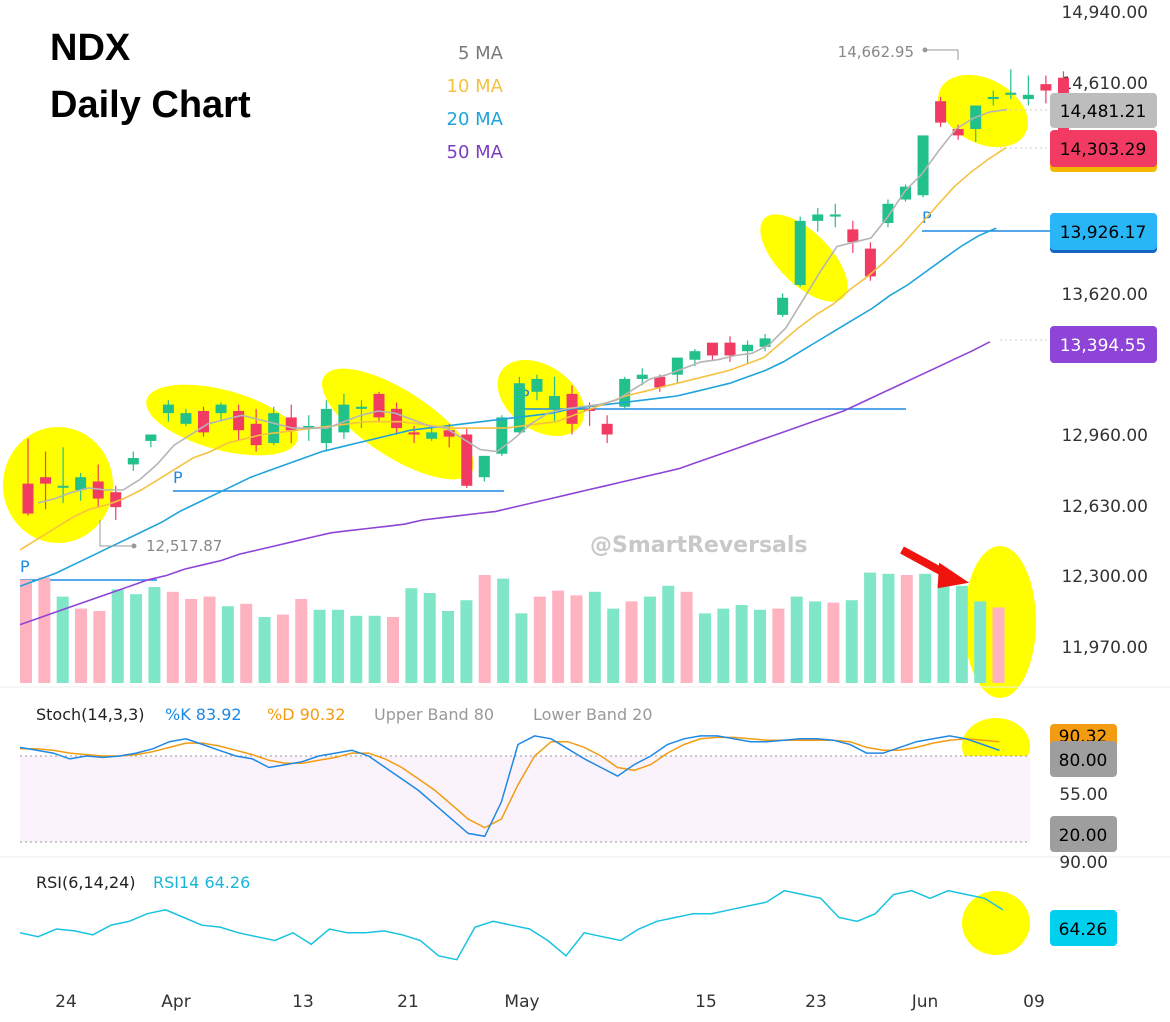 The height and width of the screenshot is (1022, 1170). I want to click on badge-ma50, so click(1103, 344).